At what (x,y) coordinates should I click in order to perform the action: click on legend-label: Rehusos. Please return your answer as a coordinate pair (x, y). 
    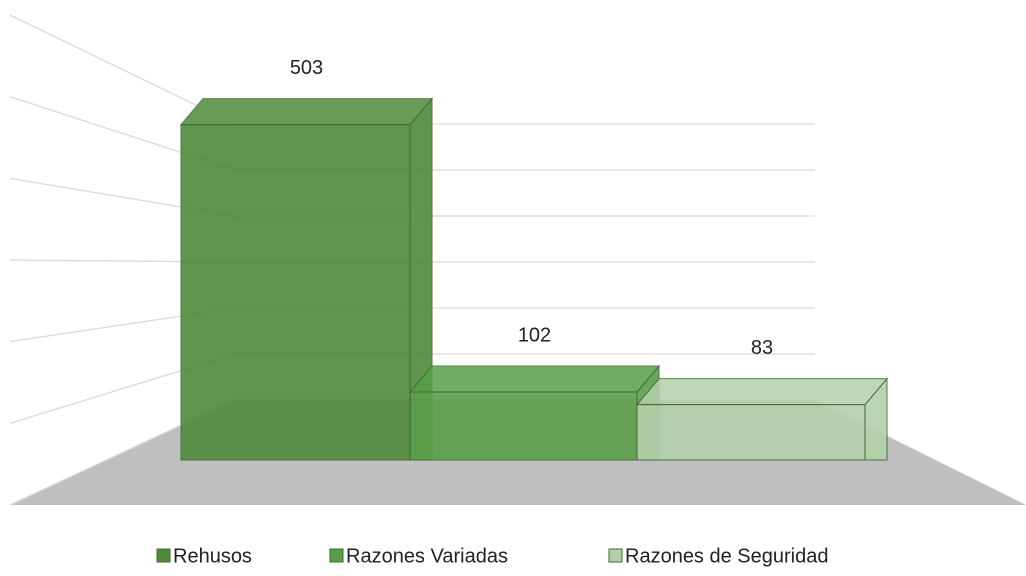
    Looking at the image, I should click on (212, 556).